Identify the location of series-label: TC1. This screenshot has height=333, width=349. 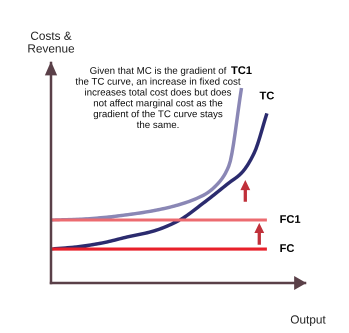
(241, 70).